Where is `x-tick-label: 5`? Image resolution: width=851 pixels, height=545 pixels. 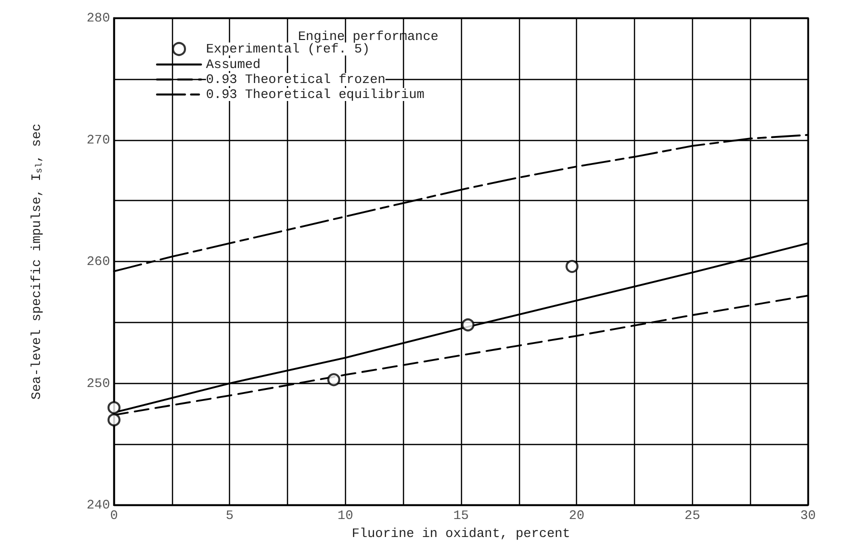 x-tick-label: 5 is located at coordinates (230, 516).